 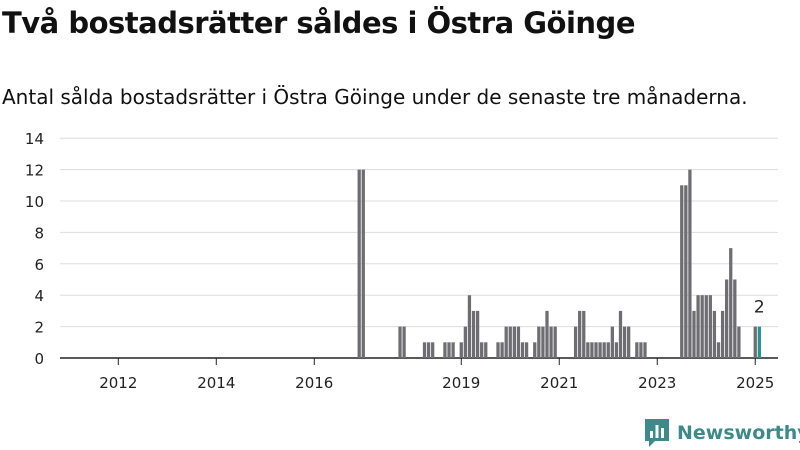 I want to click on y-tick-label: 4, so click(x=39, y=296).